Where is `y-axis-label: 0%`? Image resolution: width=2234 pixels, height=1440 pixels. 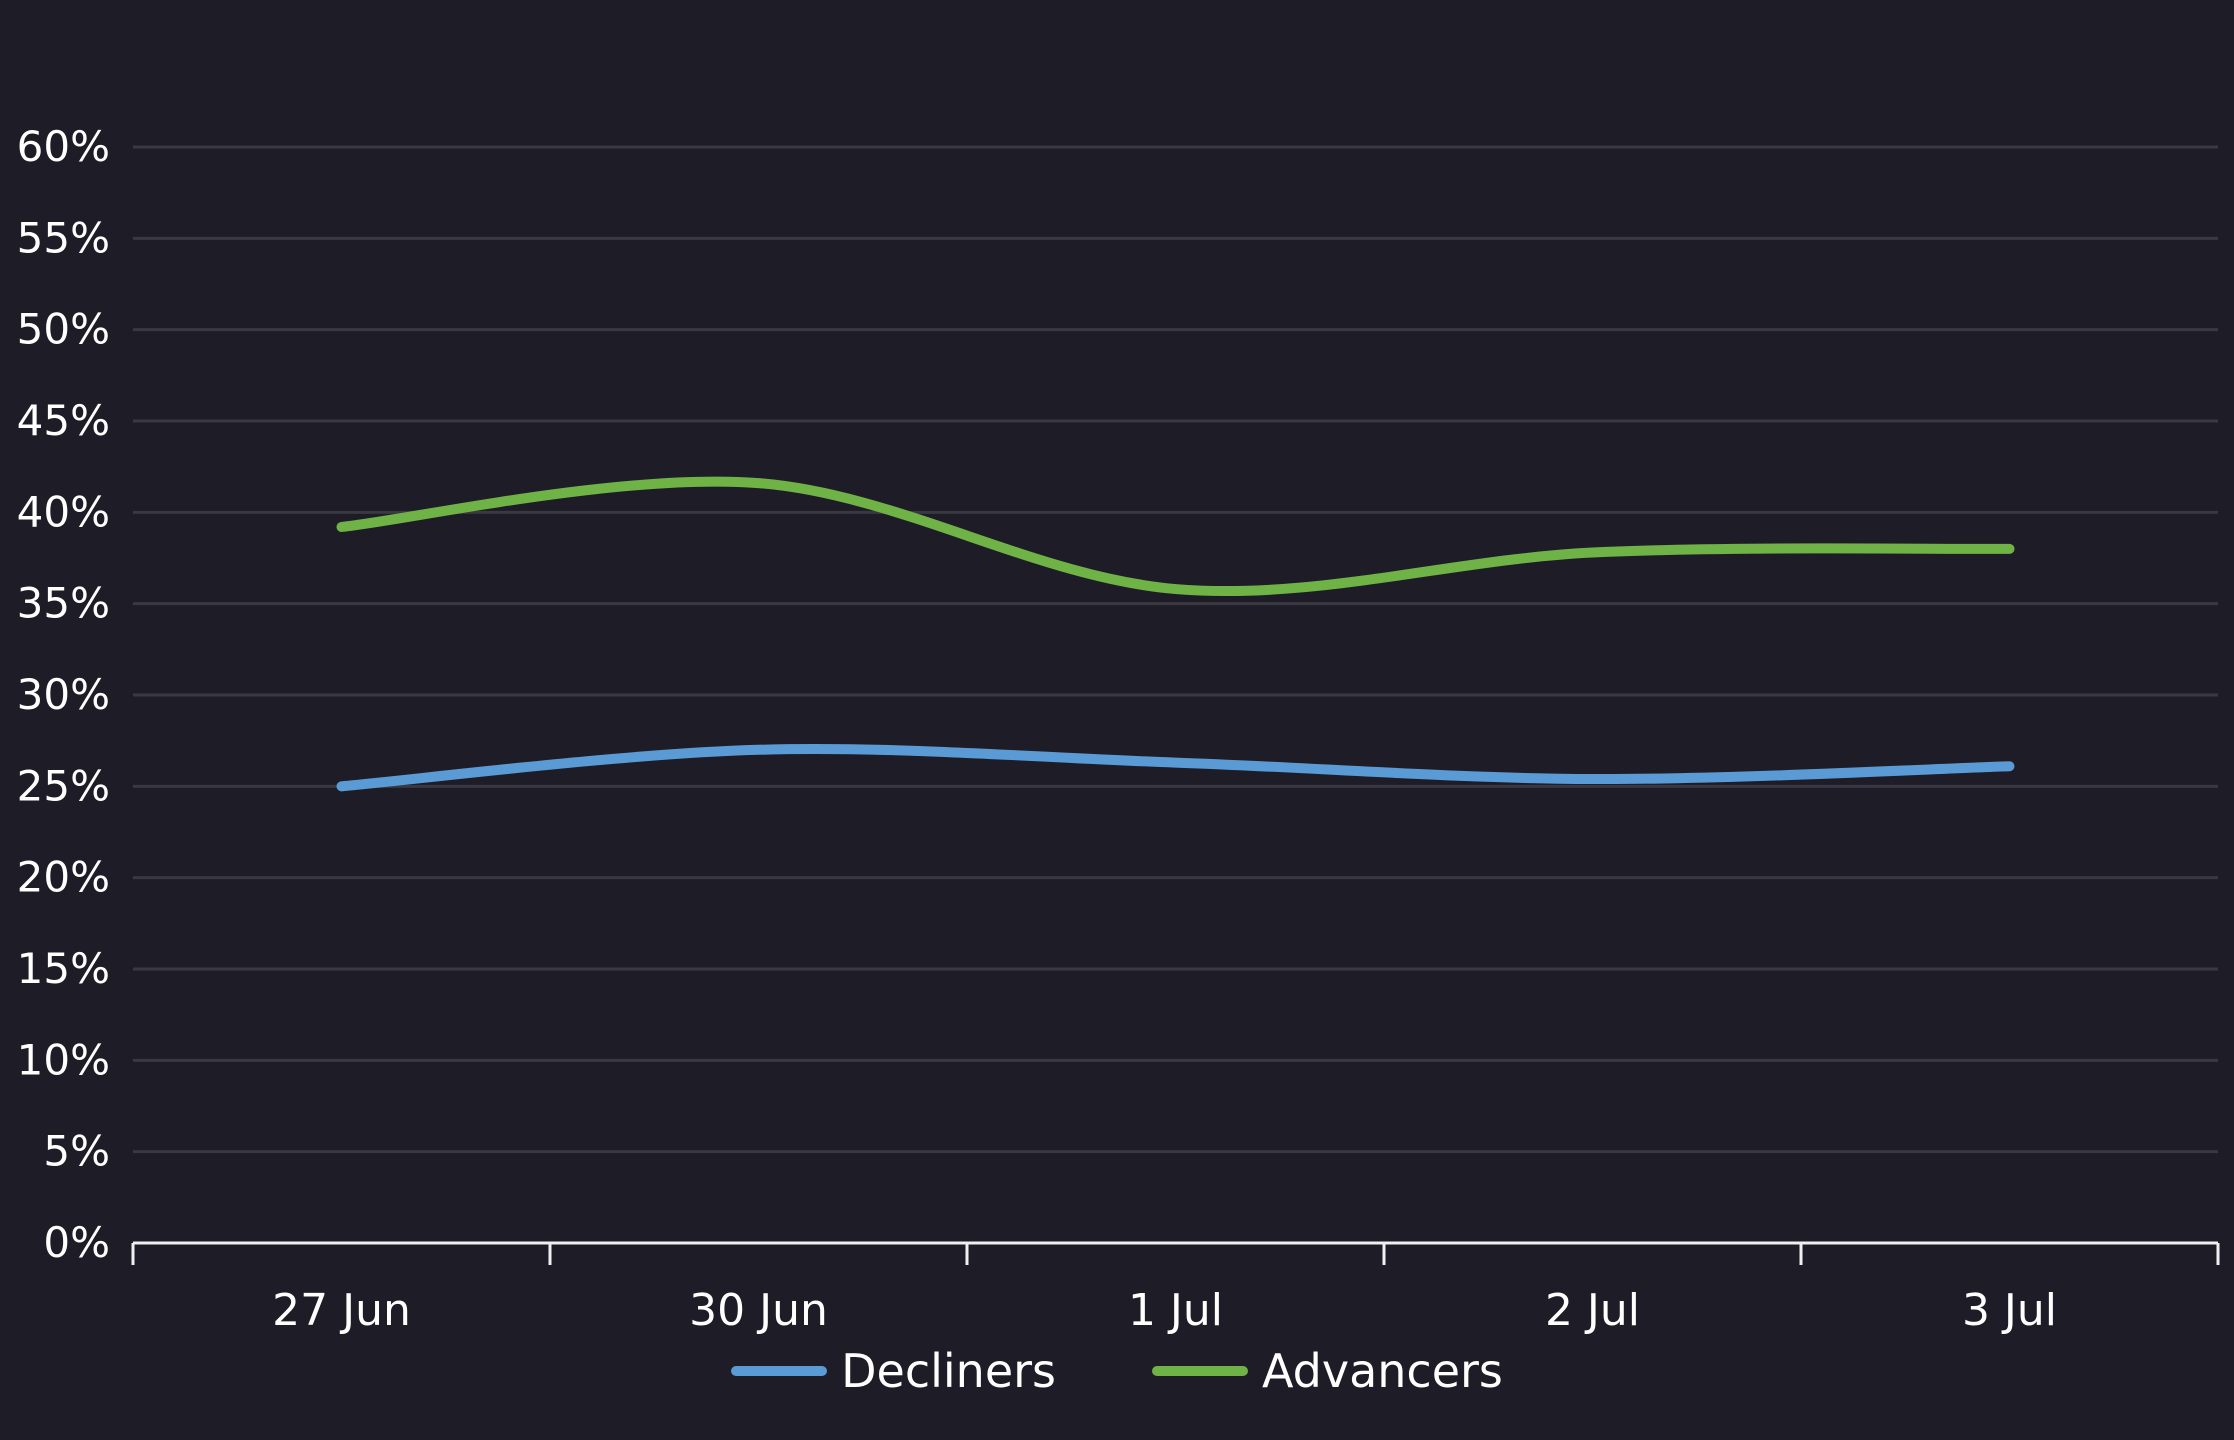 y-axis-label: 0% is located at coordinates (76, 1242).